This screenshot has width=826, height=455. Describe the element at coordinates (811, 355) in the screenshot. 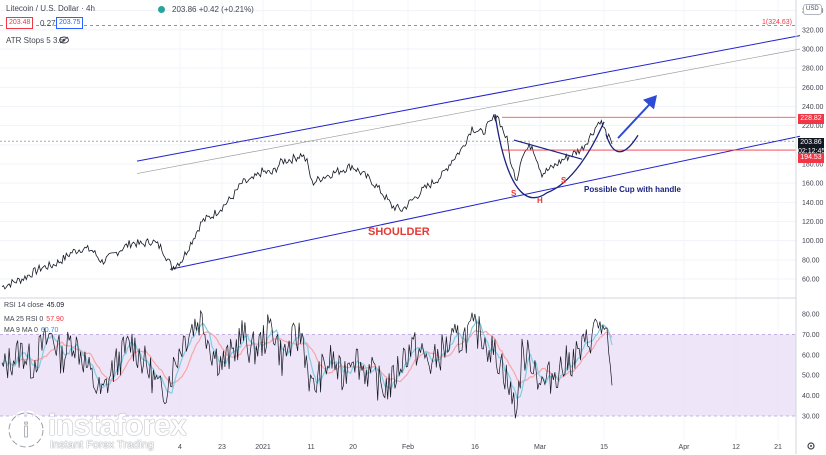

I see `rsi-tick-label: 60.00` at that location.